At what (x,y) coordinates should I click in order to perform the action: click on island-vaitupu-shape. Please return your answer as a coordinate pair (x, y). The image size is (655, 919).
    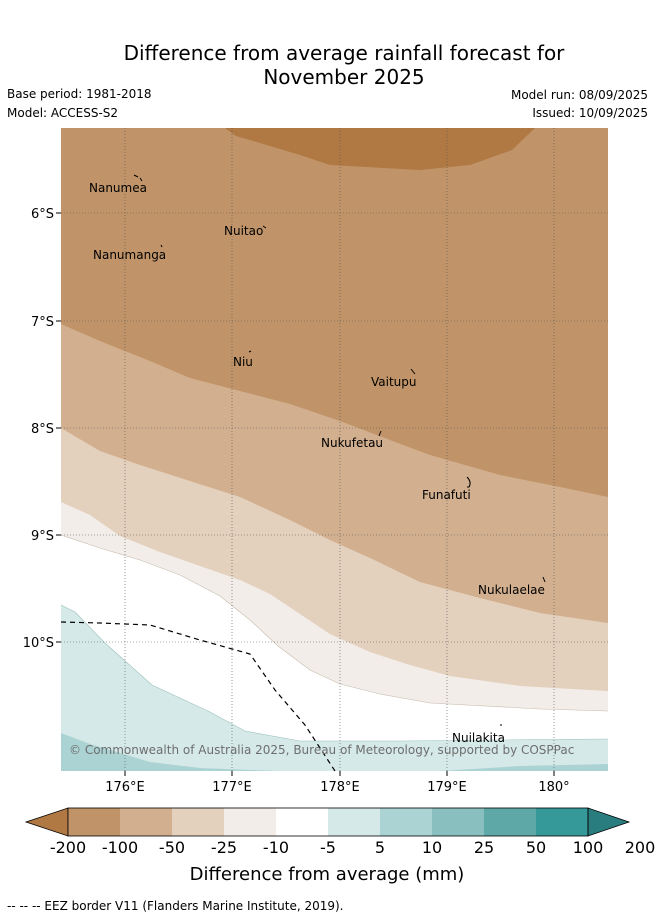
    Looking at the image, I should click on (413, 371).